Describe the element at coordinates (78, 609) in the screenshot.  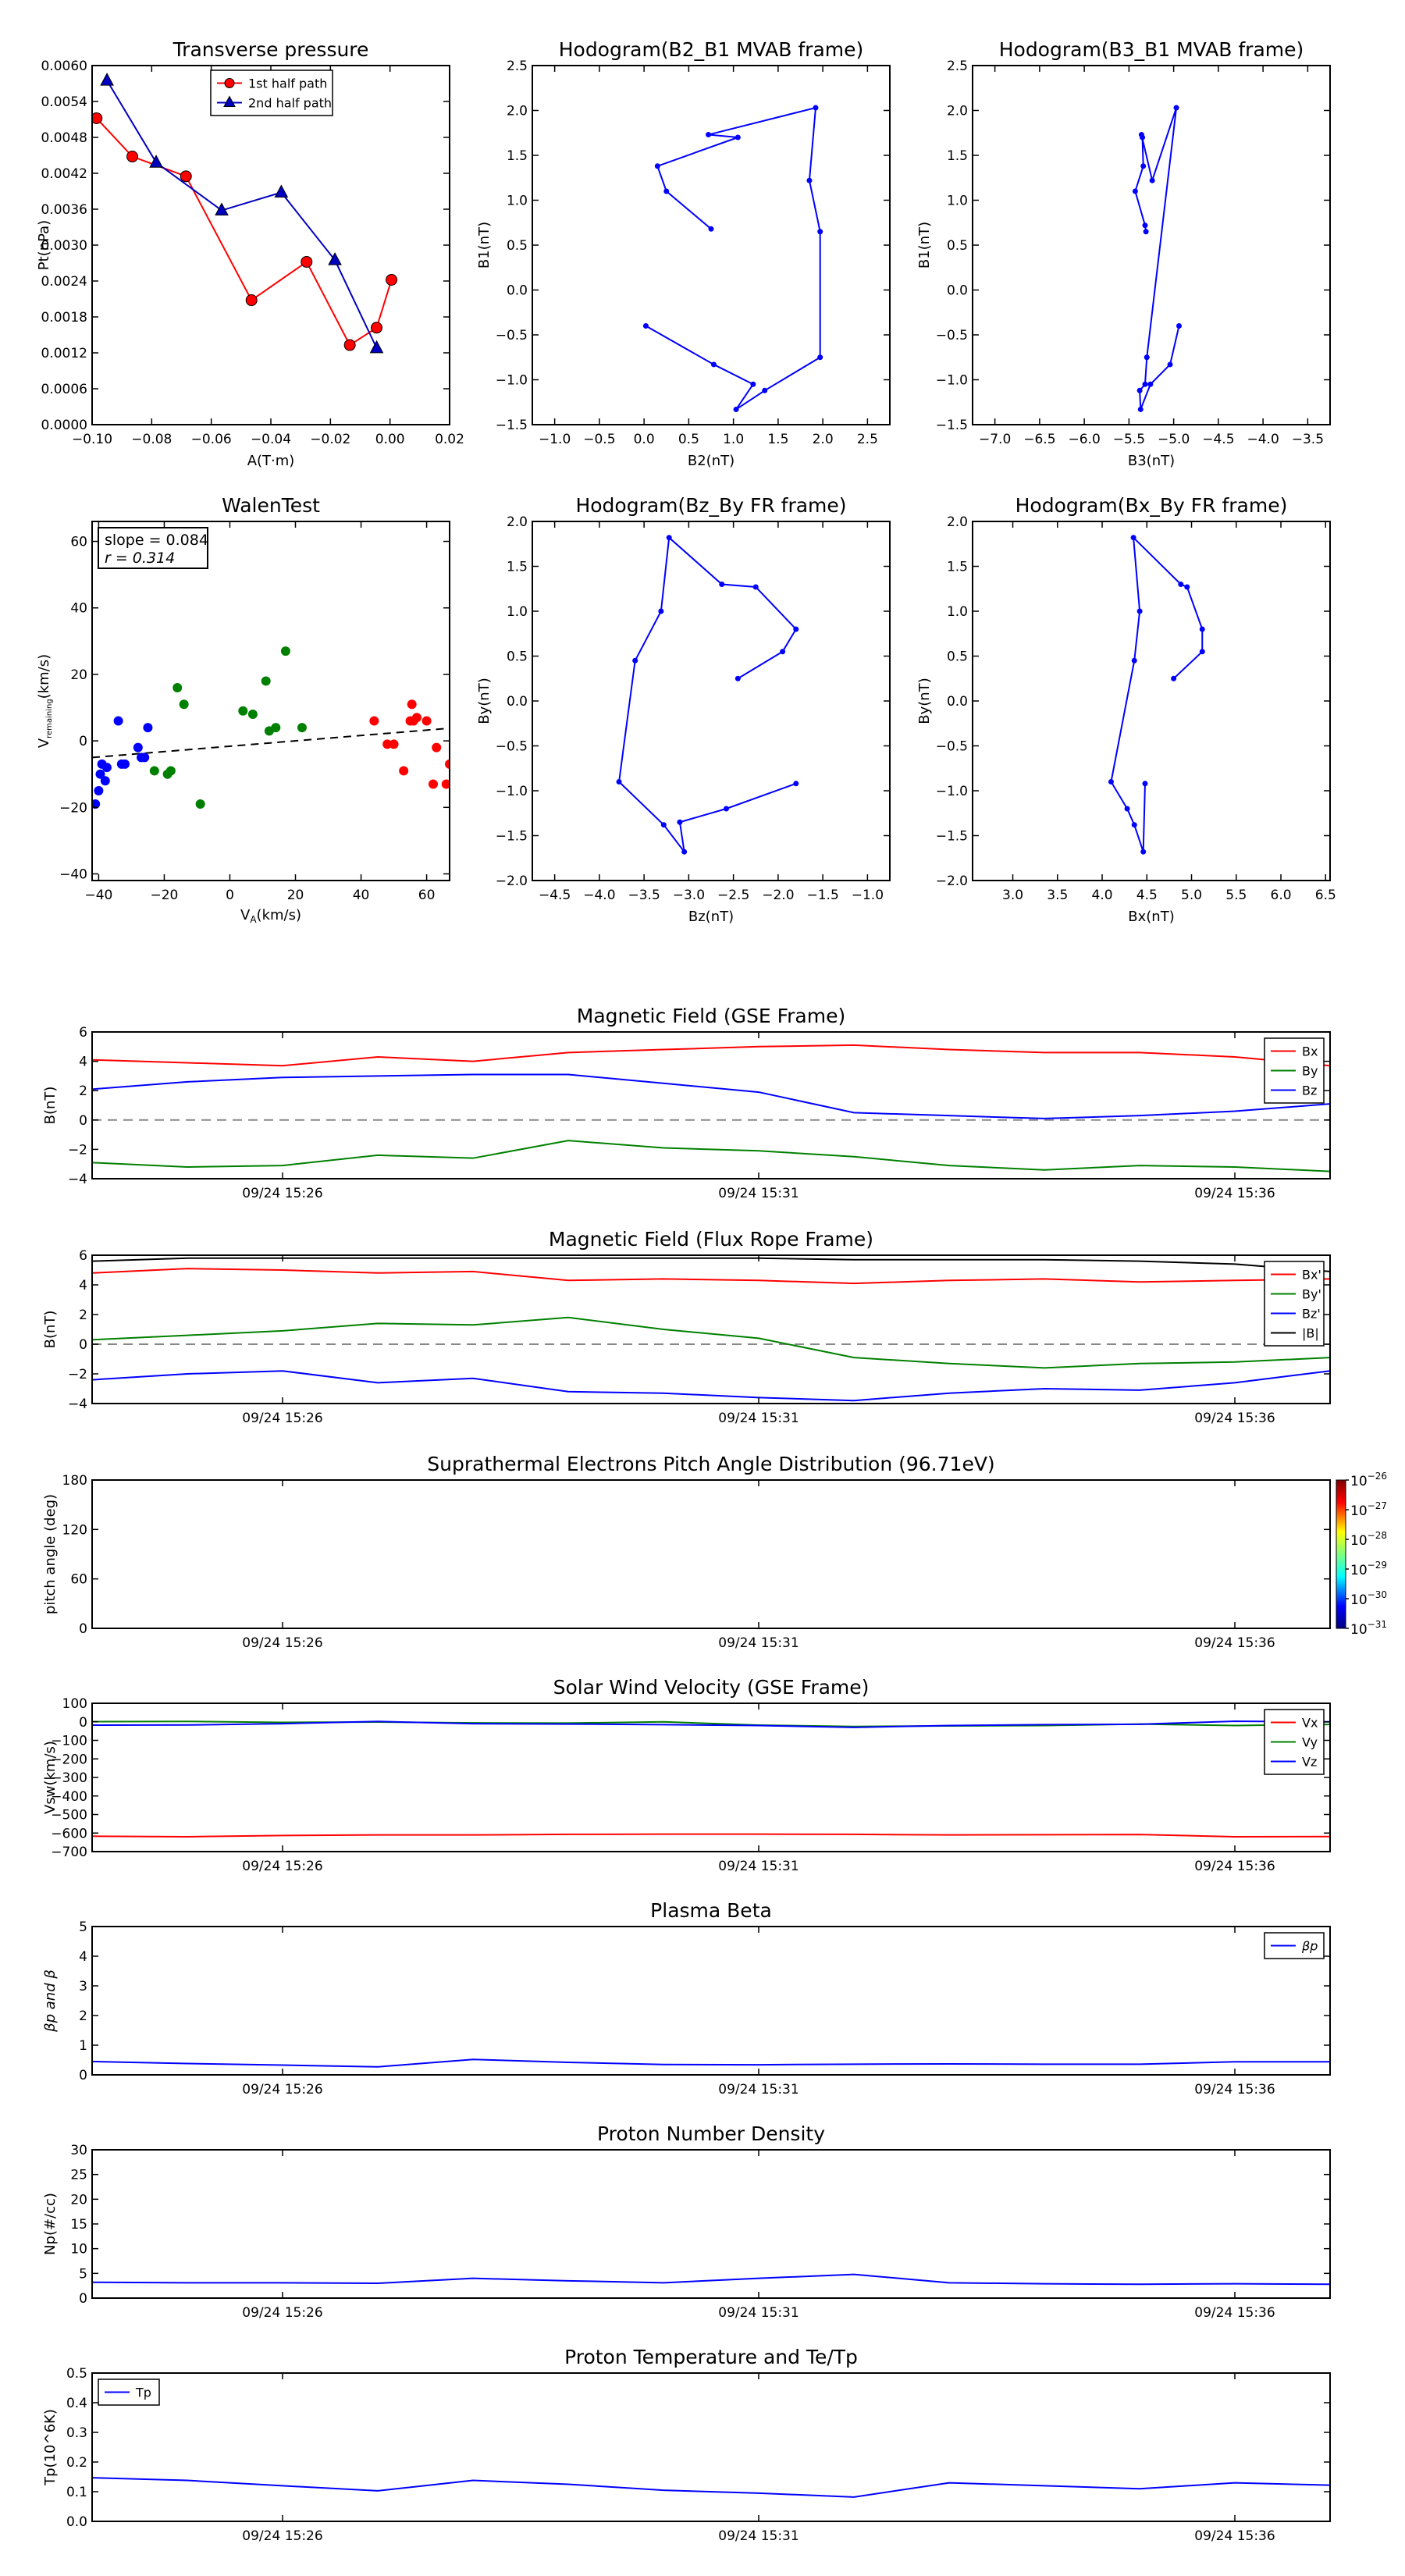
I see `y-tick-label: 40` at that location.